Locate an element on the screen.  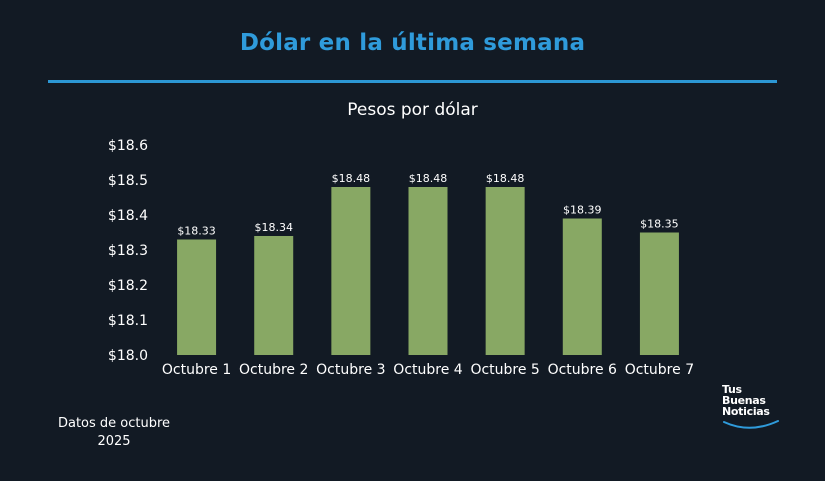
brand-line-1: Tus is located at coordinates (732, 389).